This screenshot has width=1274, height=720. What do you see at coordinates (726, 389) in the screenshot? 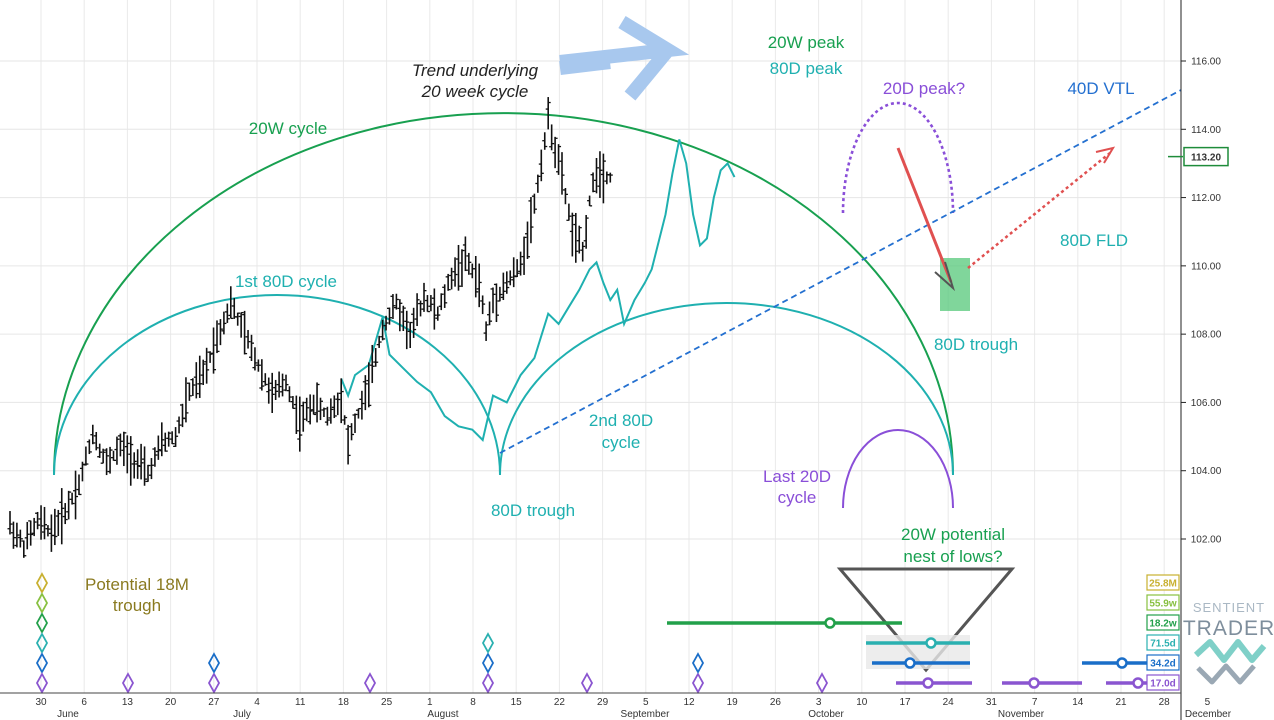
I see `cycle-80d-second-arc` at bounding box center [726, 389].